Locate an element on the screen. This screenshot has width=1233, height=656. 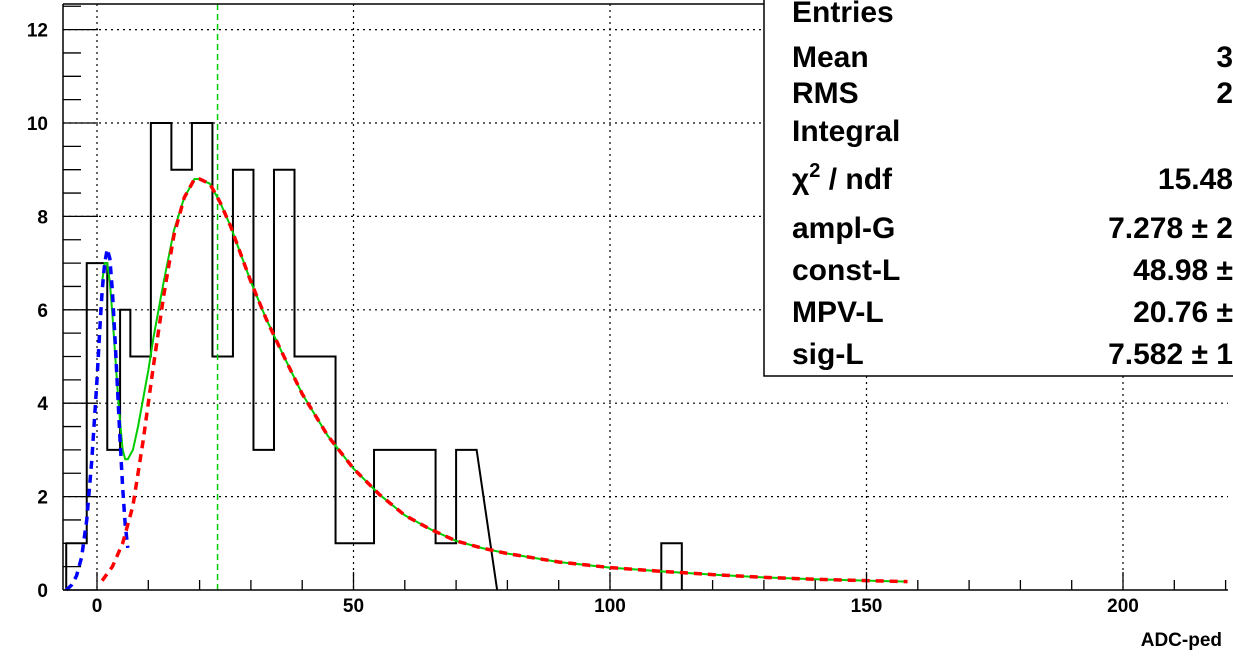
stats-row-value: 7.582 ± 1 is located at coordinates (1170, 354).